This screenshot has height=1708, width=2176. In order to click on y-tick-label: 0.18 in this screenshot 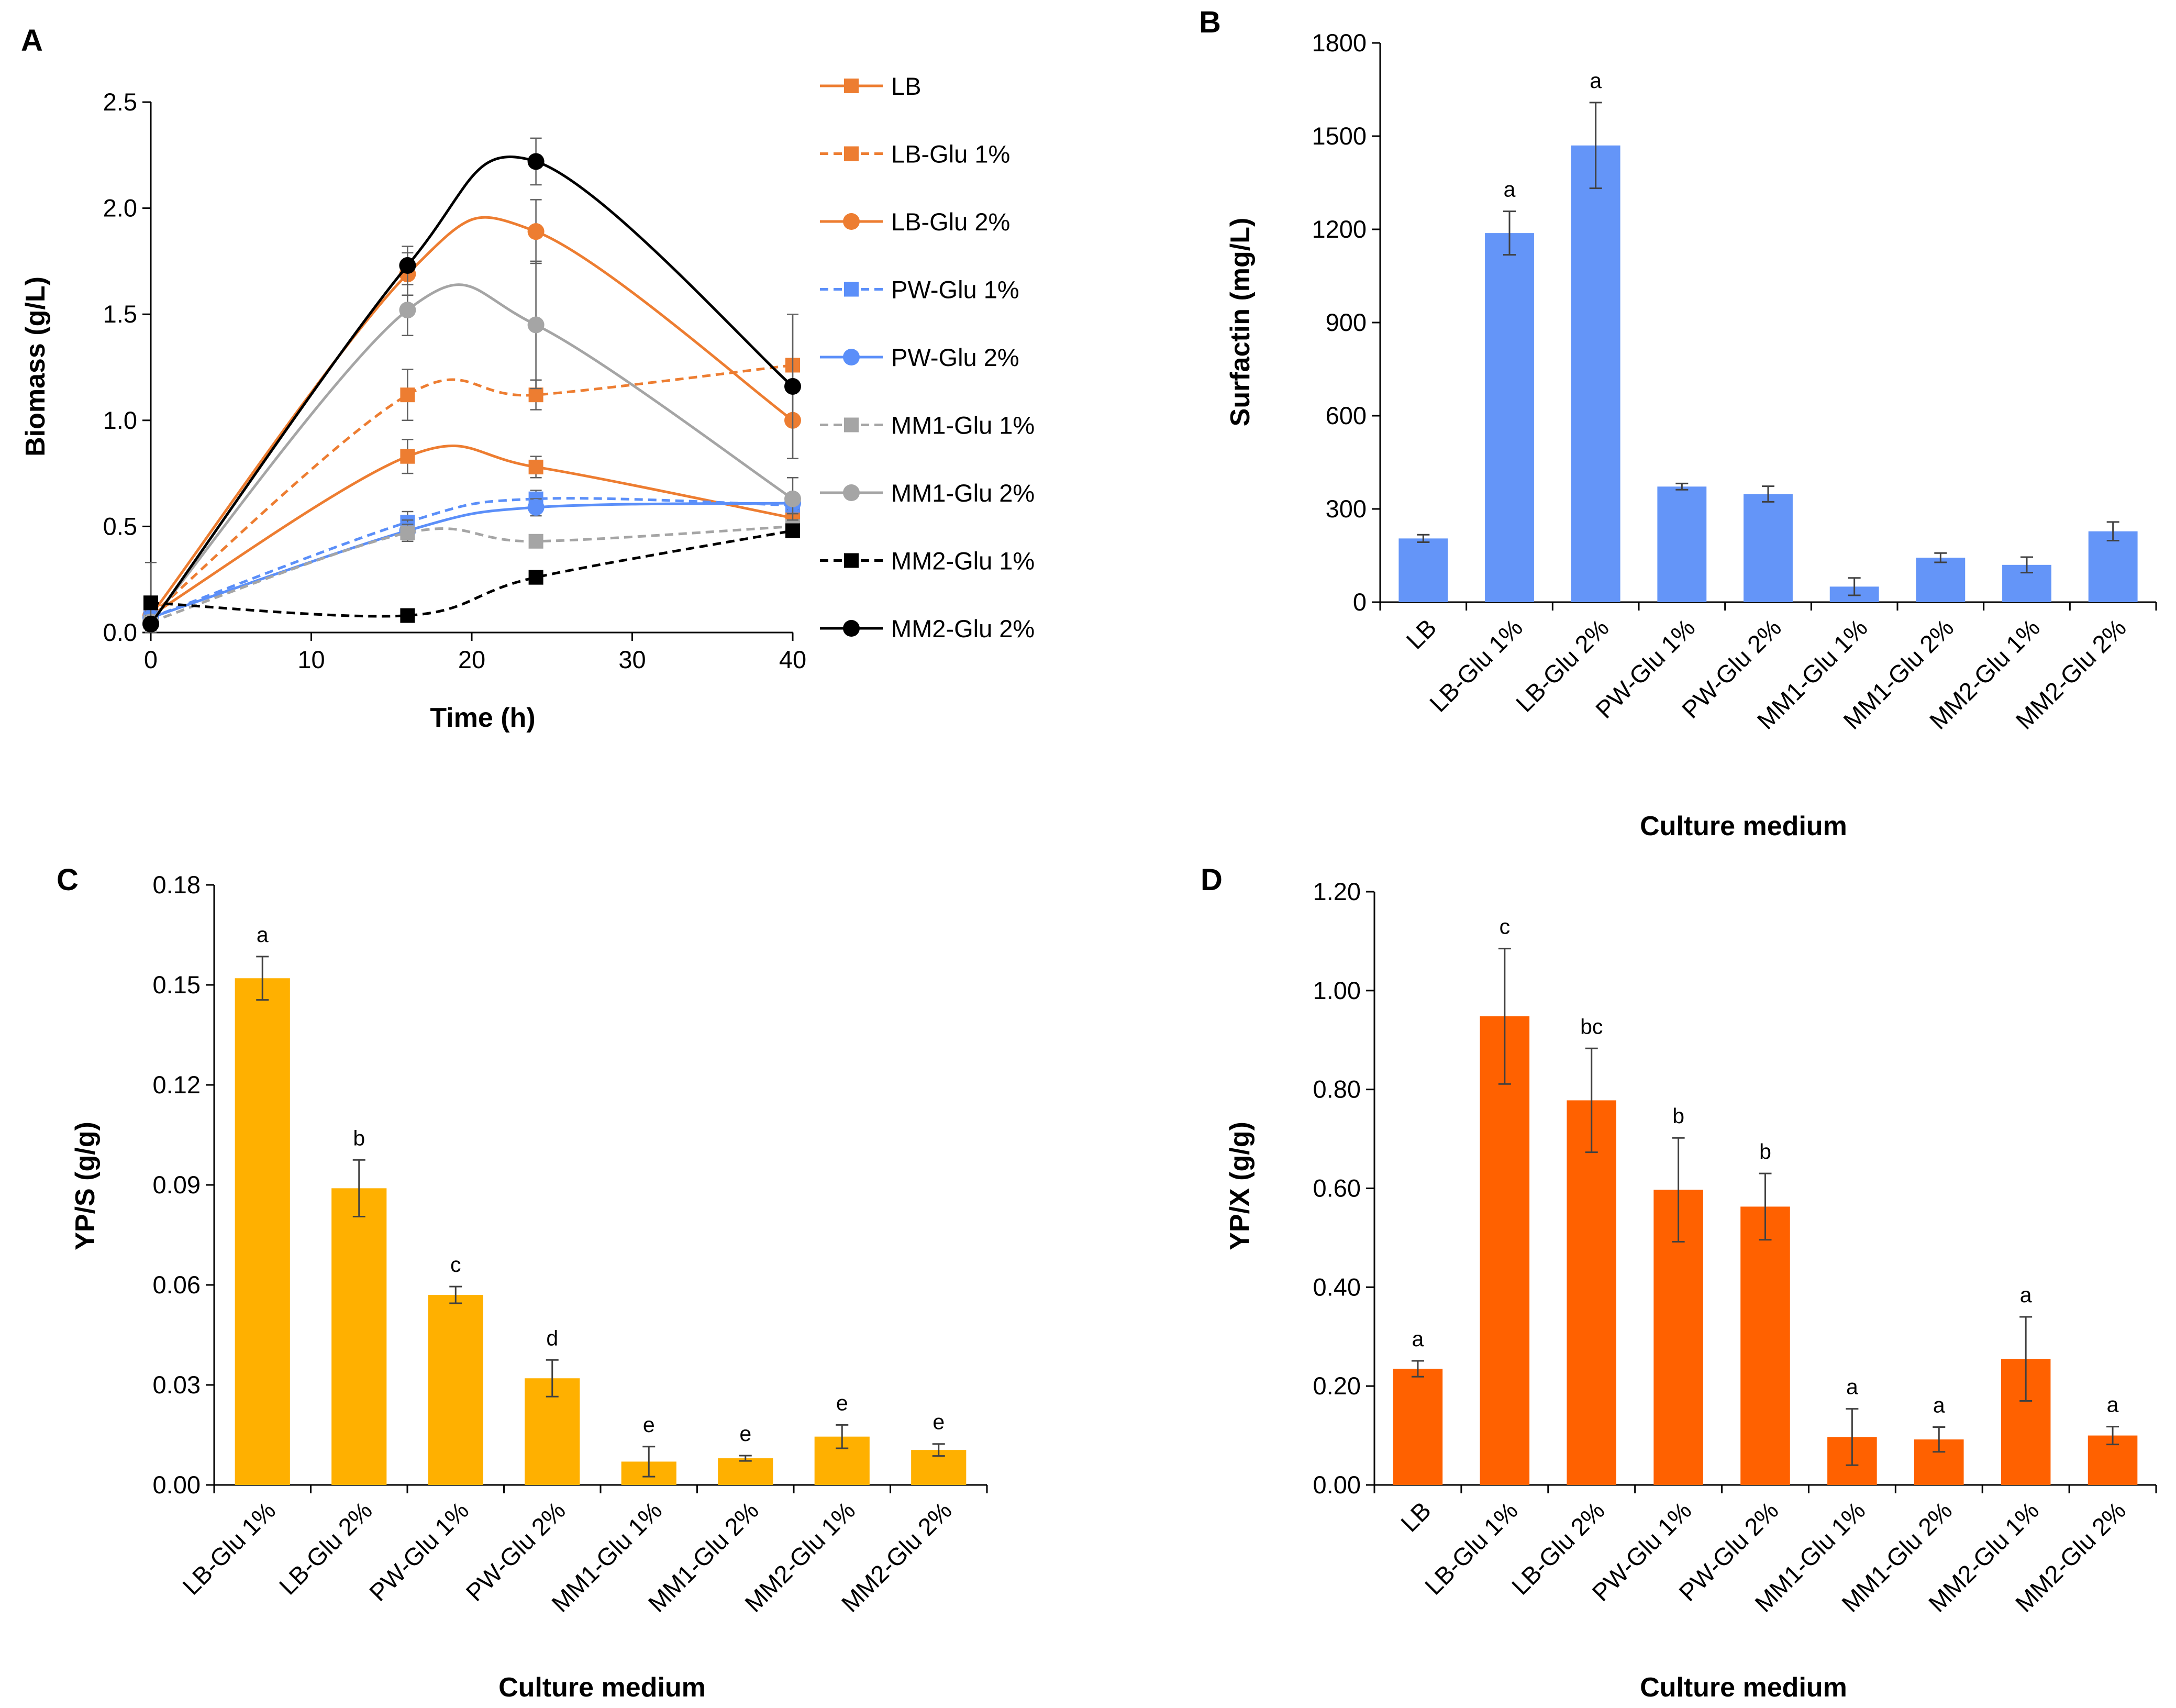, I will do `click(177, 885)`.